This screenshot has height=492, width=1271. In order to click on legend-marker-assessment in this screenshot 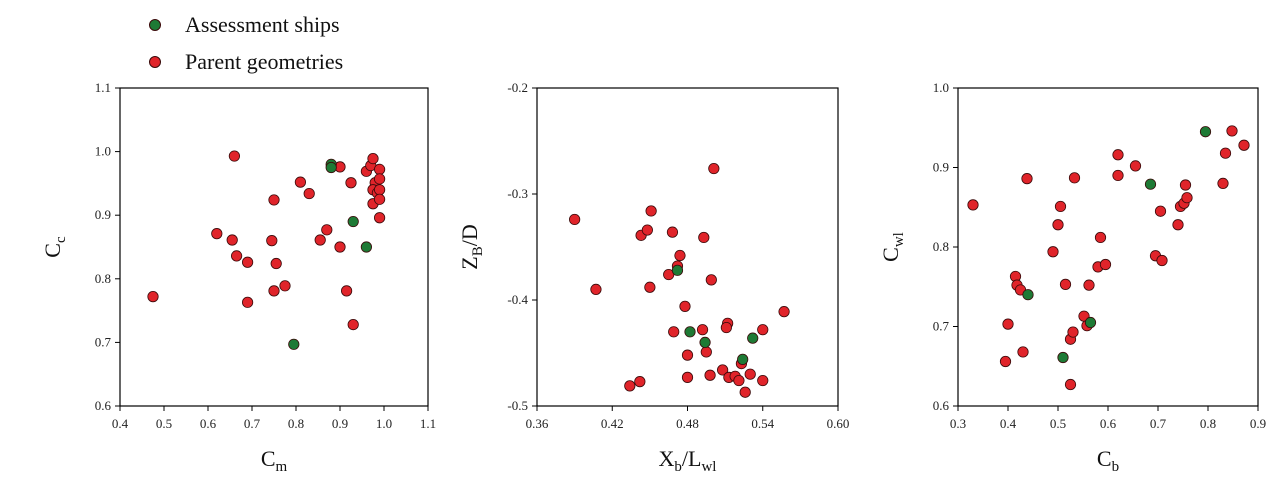, I will do `click(155, 25)`.